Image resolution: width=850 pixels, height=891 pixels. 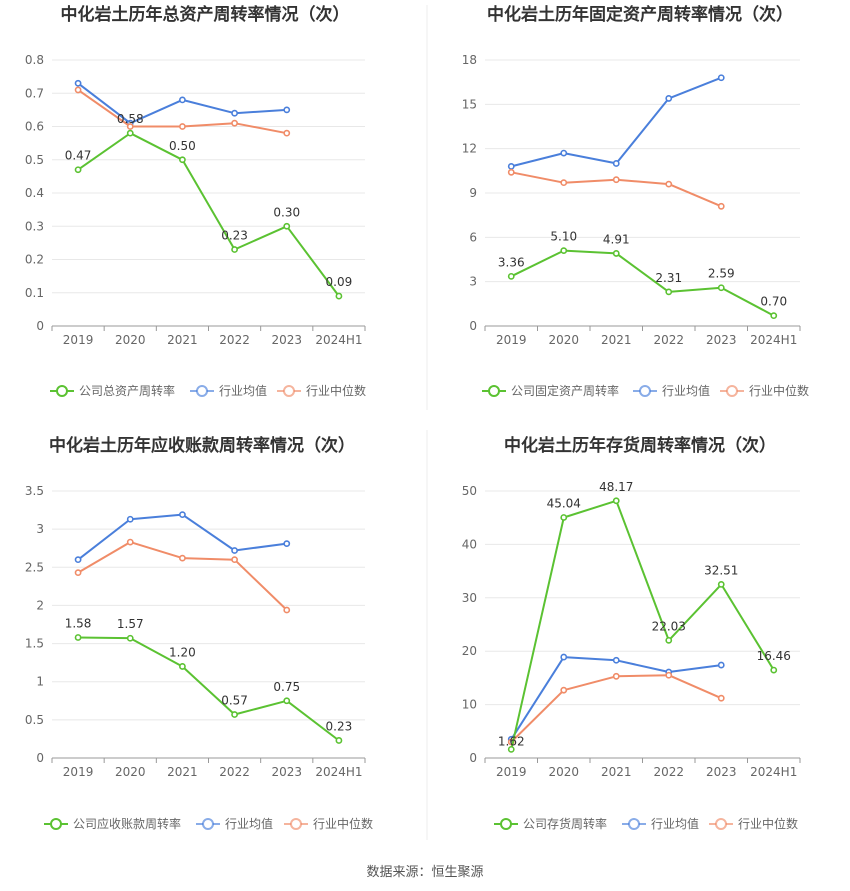 I want to click on data-label: 0.09, so click(x=339, y=282).